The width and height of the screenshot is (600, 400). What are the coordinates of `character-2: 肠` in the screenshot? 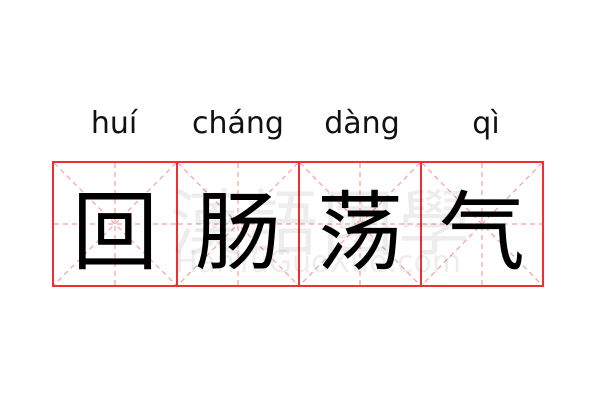 It's located at (238, 232).